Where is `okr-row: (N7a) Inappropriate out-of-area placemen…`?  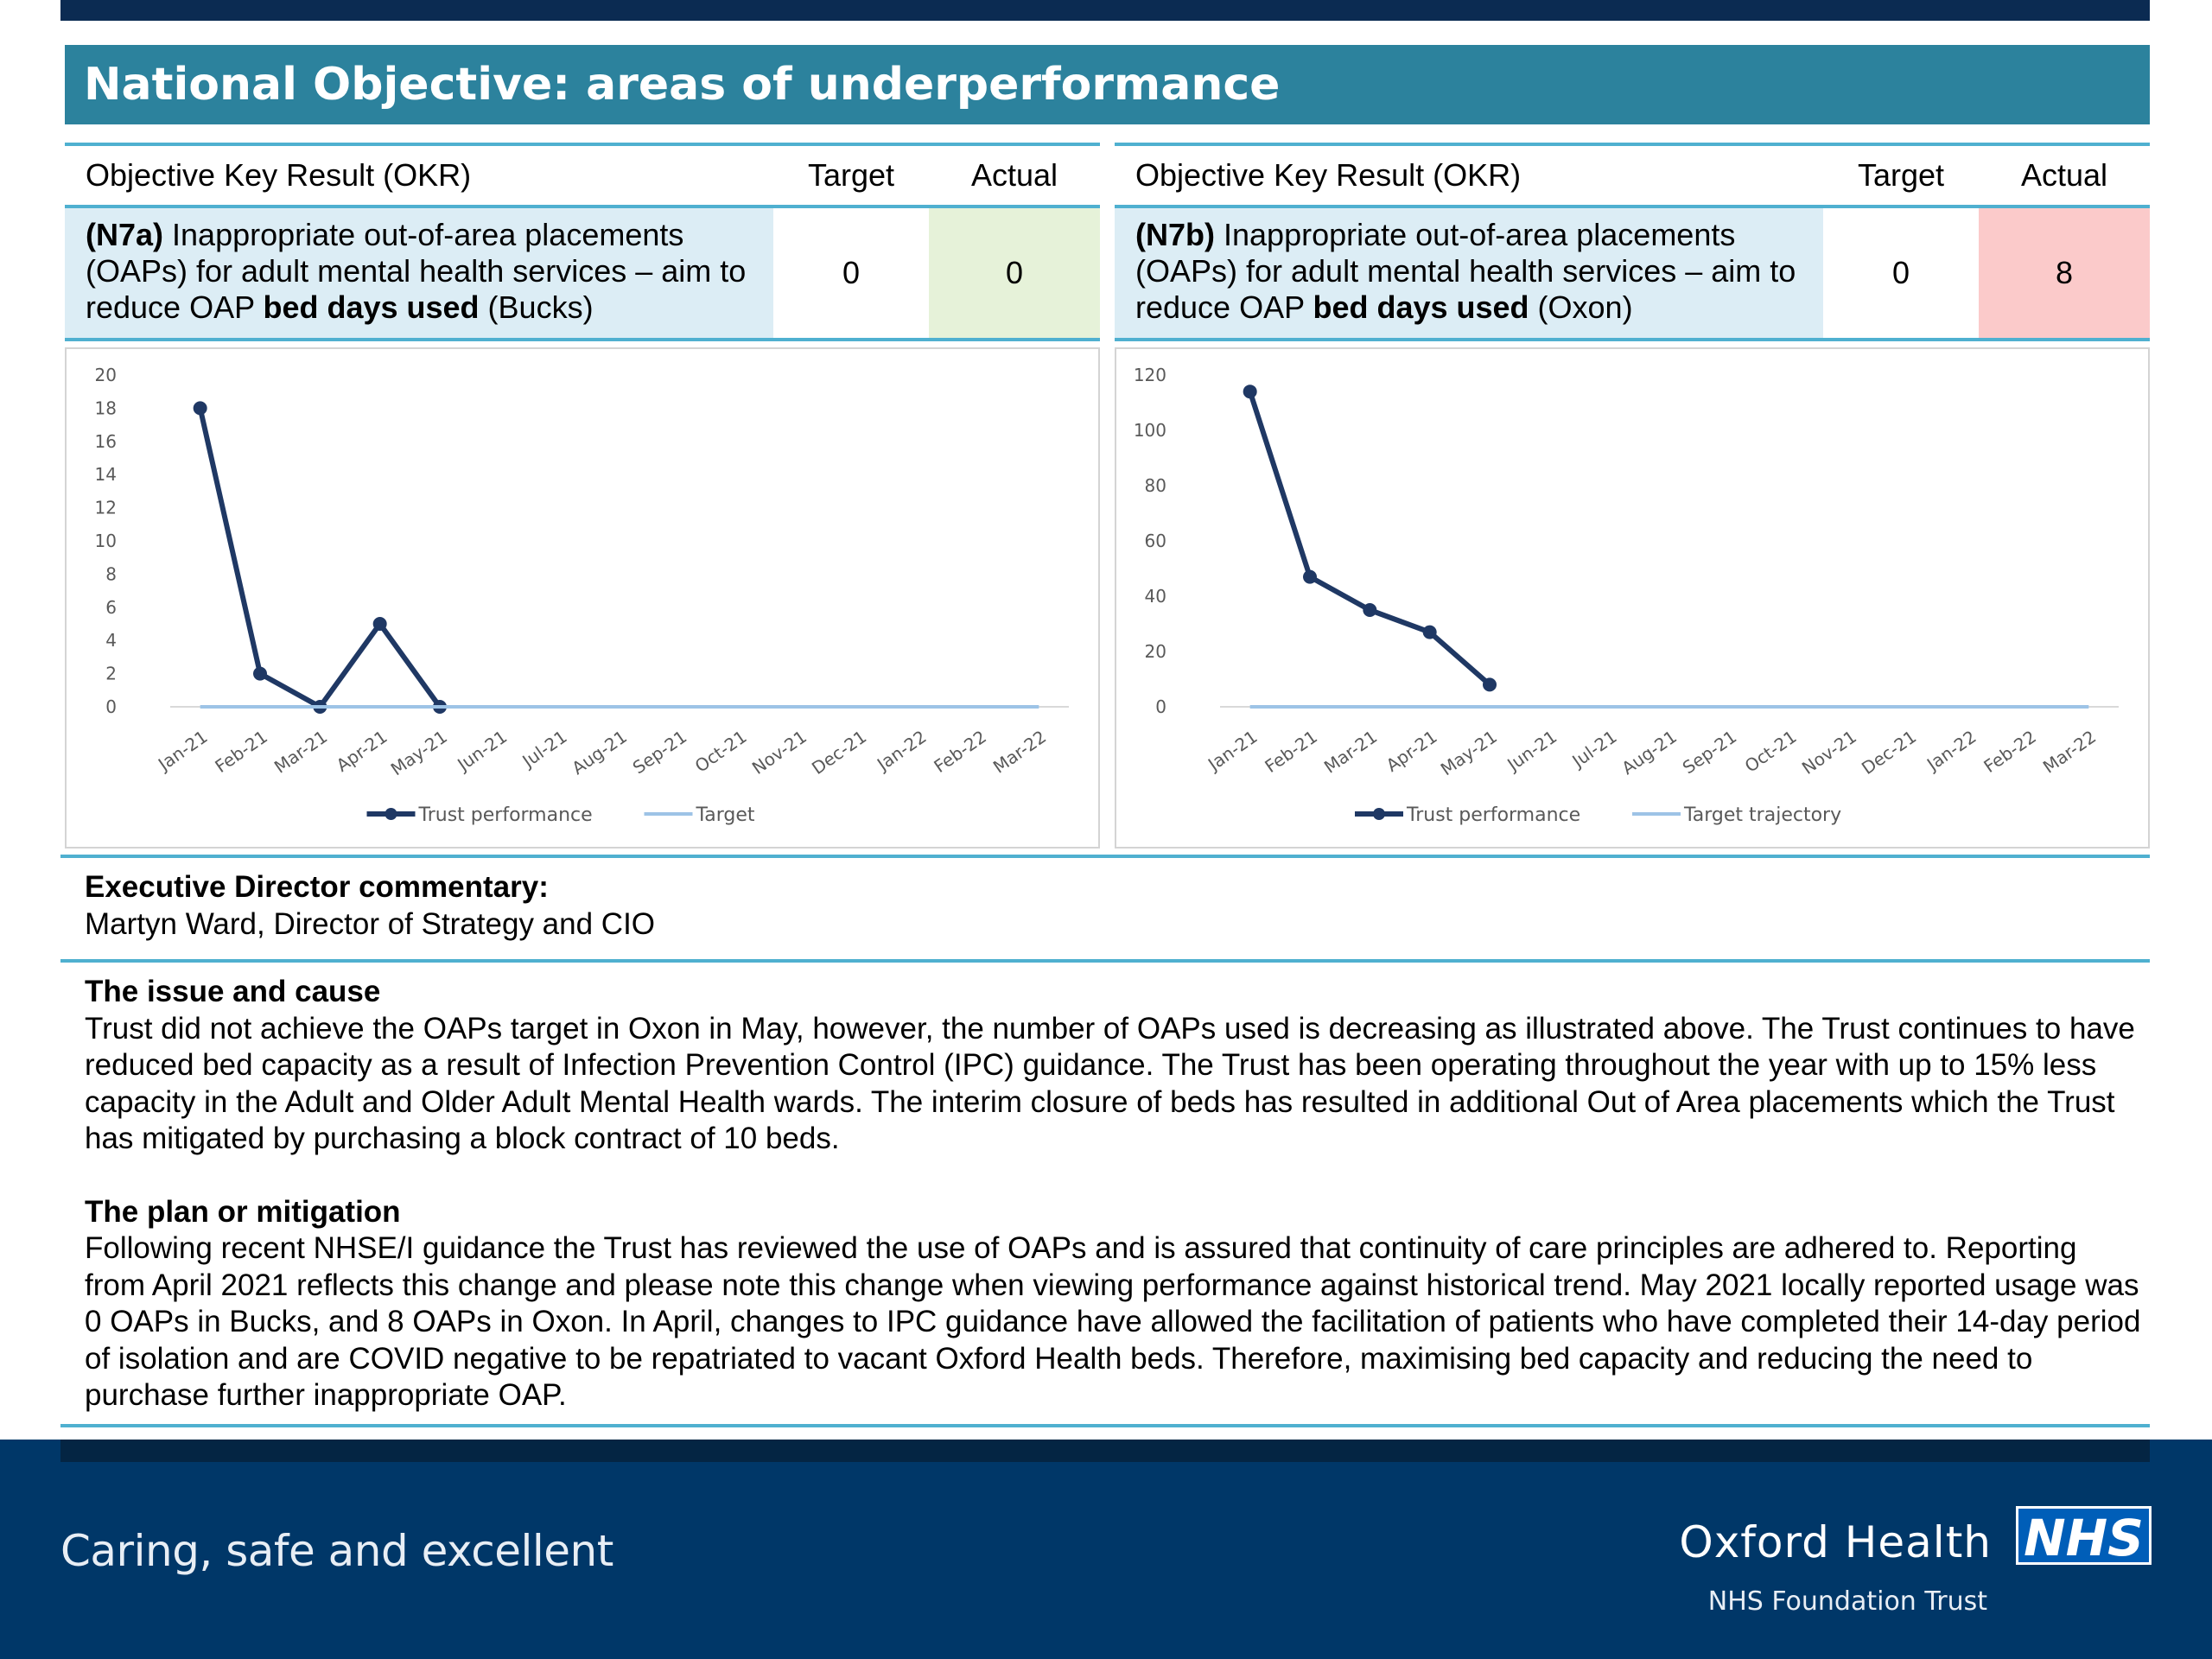
okr-row: (N7a) Inappropriate out-of-area placemen… is located at coordinates (582, 274).